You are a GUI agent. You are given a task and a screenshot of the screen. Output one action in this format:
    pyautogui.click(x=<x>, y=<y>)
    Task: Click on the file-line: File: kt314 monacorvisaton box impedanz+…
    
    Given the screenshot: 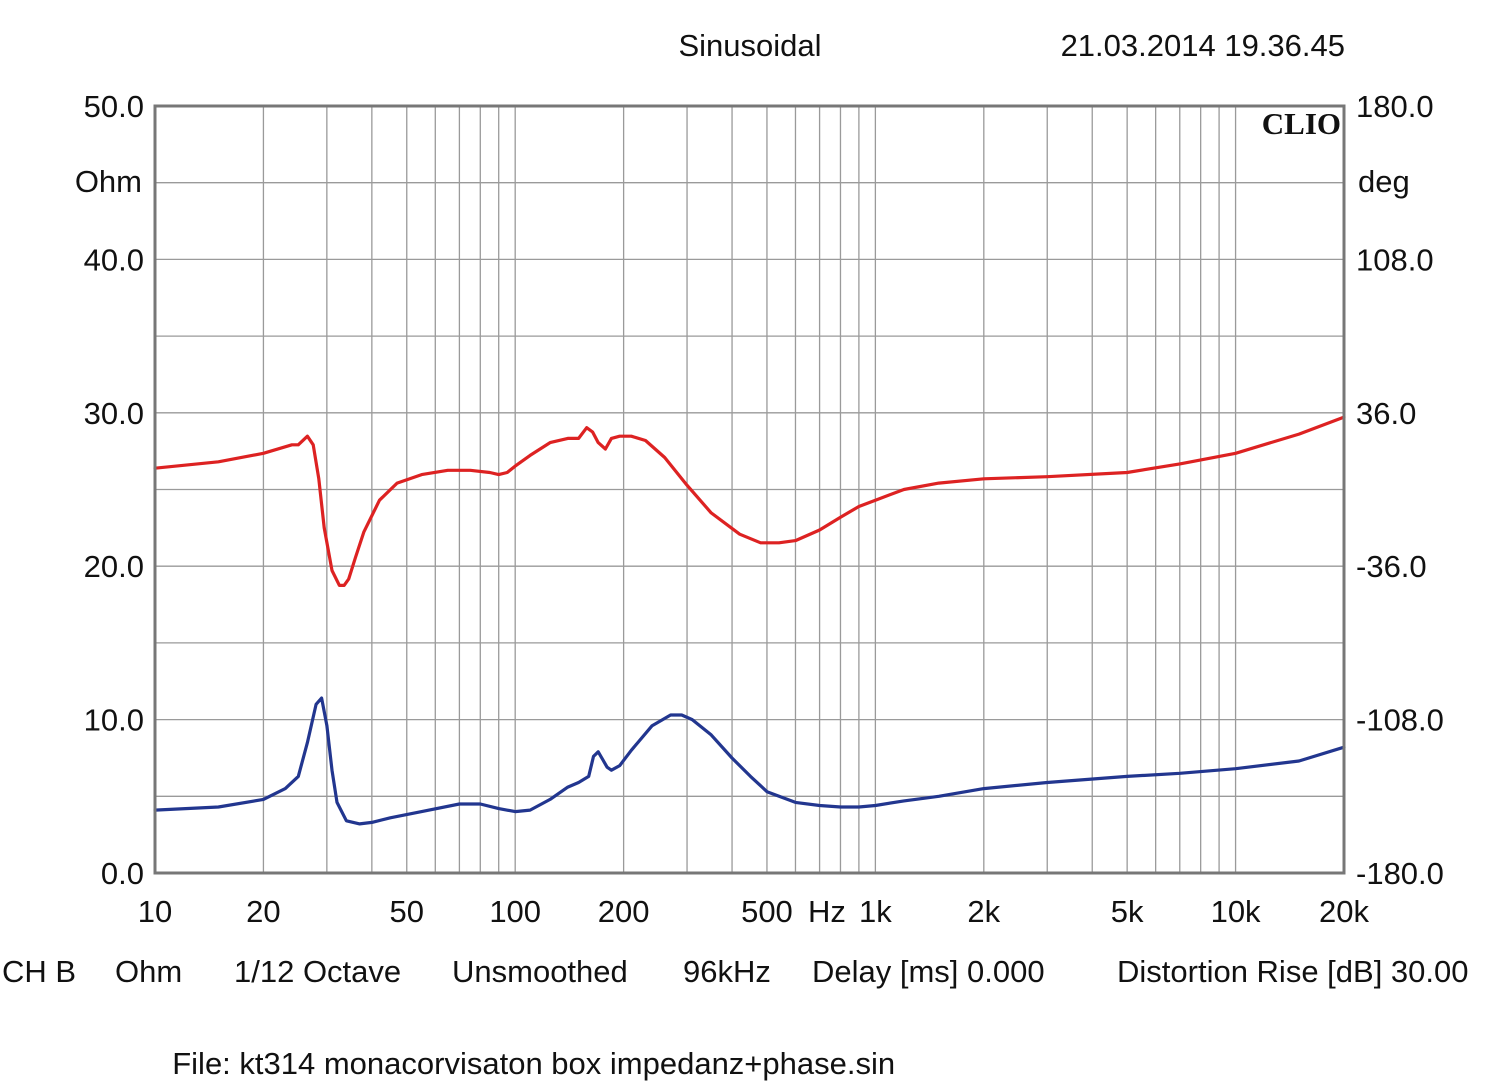 What is the action you would take?
    pyautogui.click(x=525, y=1046)
    